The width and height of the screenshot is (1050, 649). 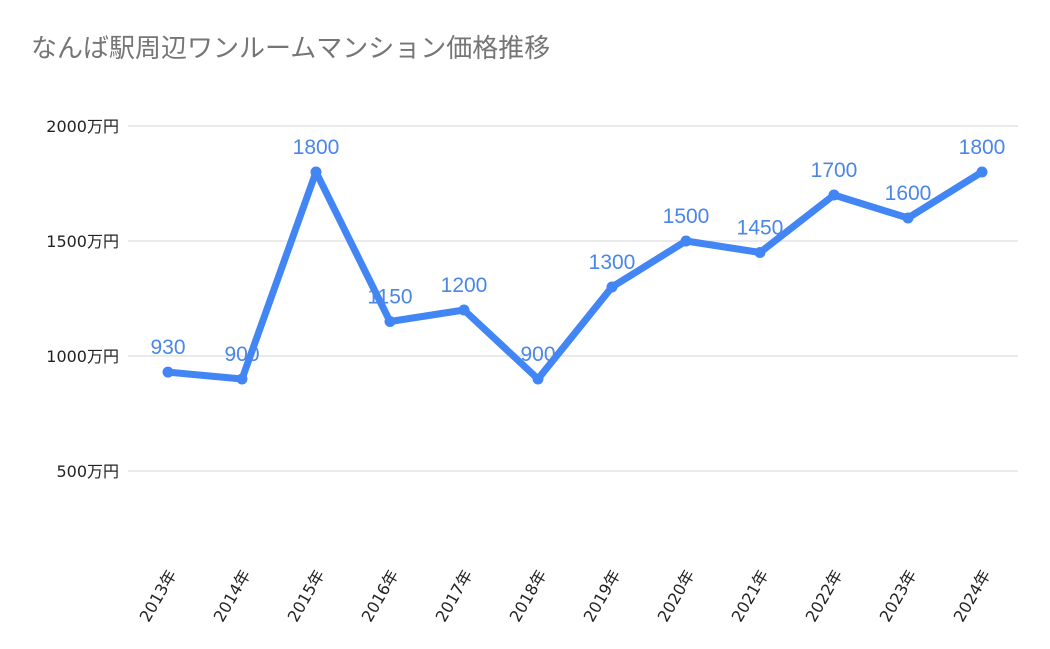 What do you see at coordinates (834, 170) in the screenshot?
I see `data-label-9: 1700` at bounding box center [834, 170].